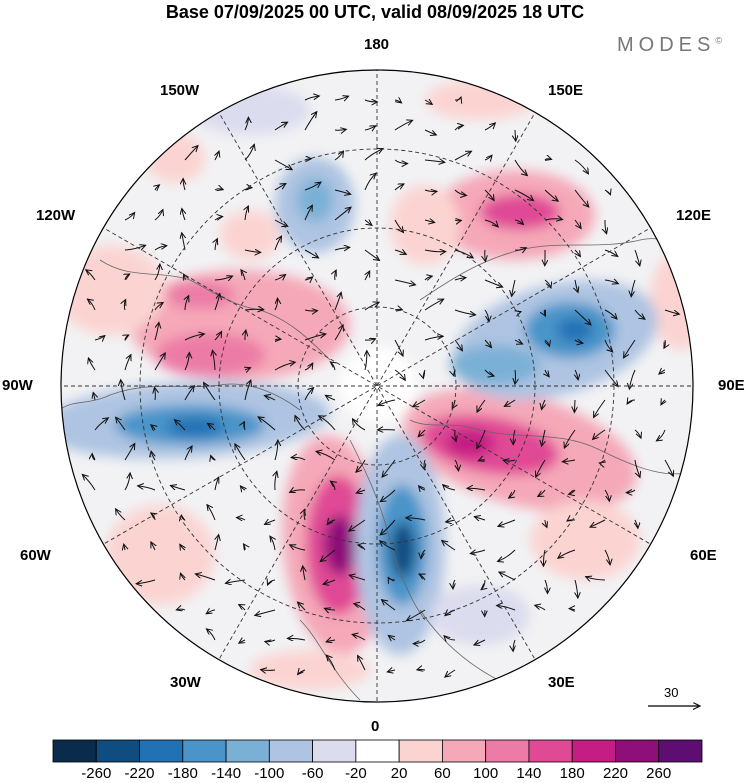  I want to click on label-150w: 150W, so click(180, 90).